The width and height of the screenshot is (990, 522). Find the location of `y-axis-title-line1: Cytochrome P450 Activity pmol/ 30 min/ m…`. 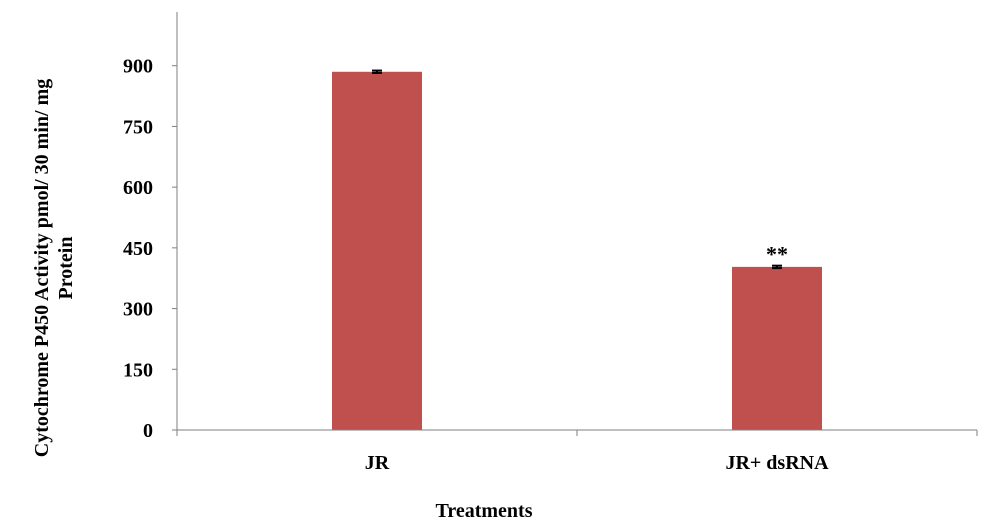

y-axis-title-line1: Cytochrome P450 Activity pmol/ 30 min/ m… is located at coordinates (42, 268).